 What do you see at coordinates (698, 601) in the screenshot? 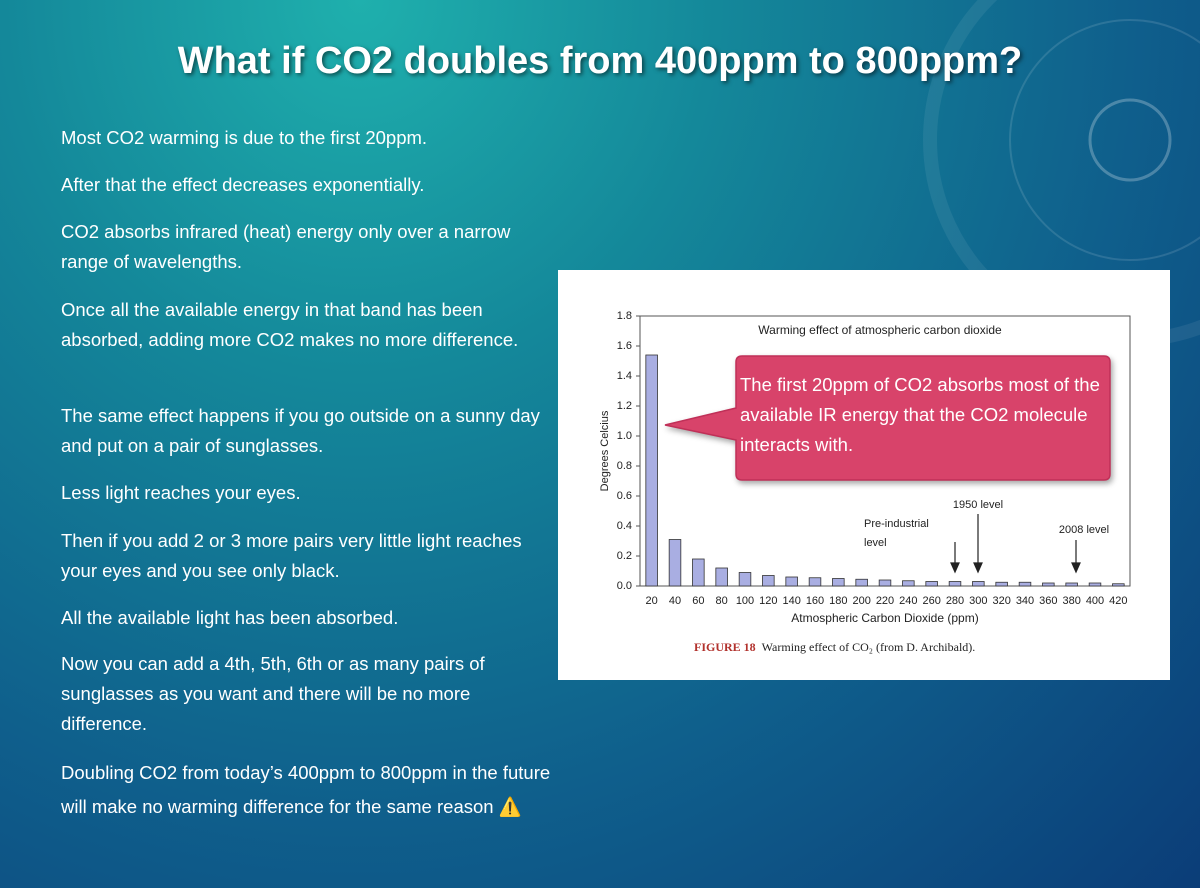
I see `x-tick-label: 60` at bounding box center [698, 601].